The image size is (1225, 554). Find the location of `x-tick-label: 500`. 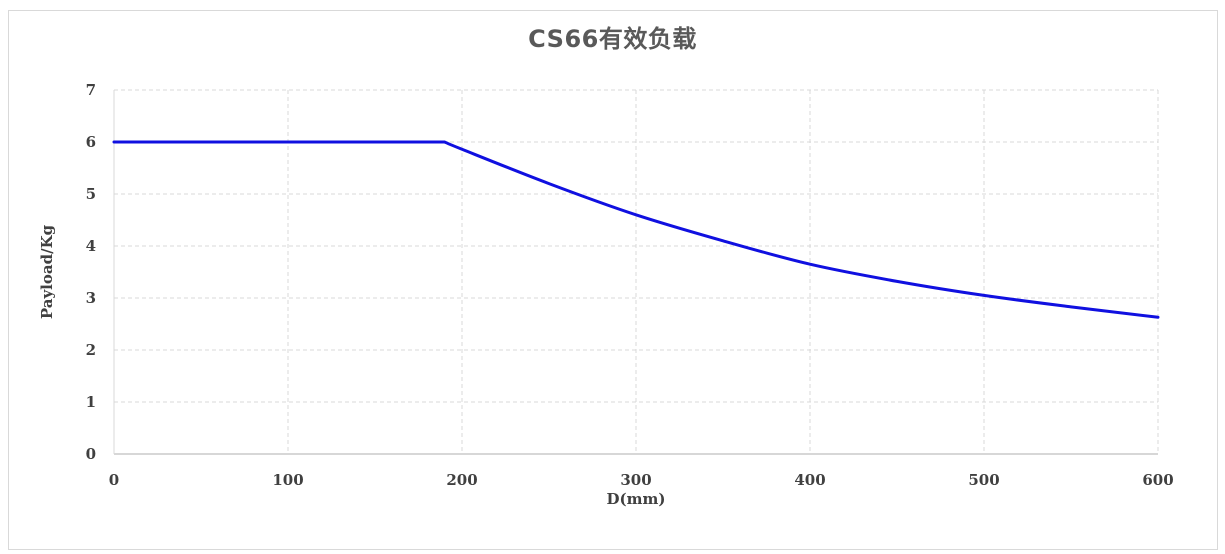

x-tick-label: 500 is located at coordinates (983, 480).